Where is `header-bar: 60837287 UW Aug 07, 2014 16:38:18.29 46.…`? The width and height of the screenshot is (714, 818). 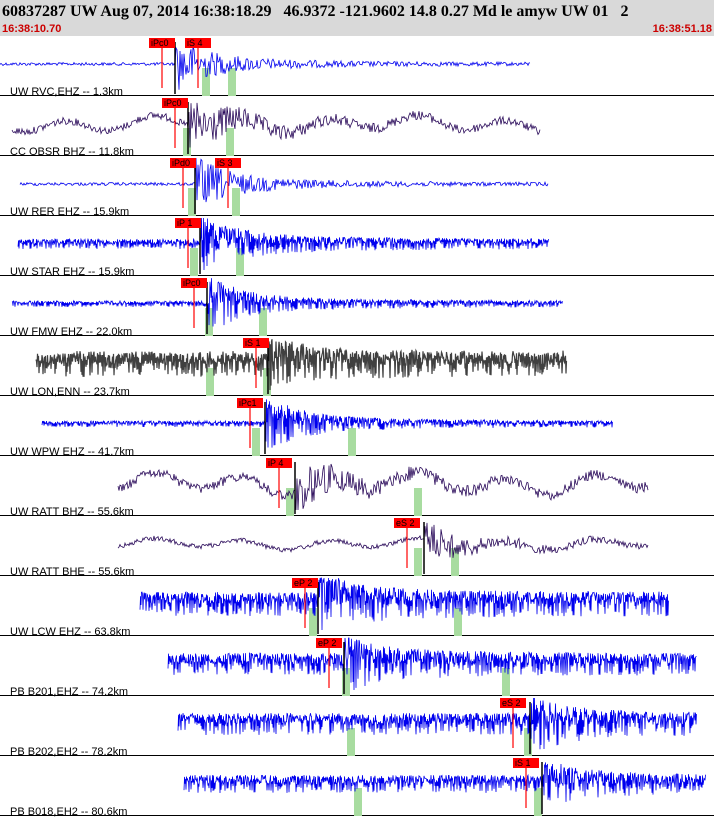 header-bar: 60837287 UW Aug 07, 2014 16:38:18.29 46.… is located at coordinates (357, 18).